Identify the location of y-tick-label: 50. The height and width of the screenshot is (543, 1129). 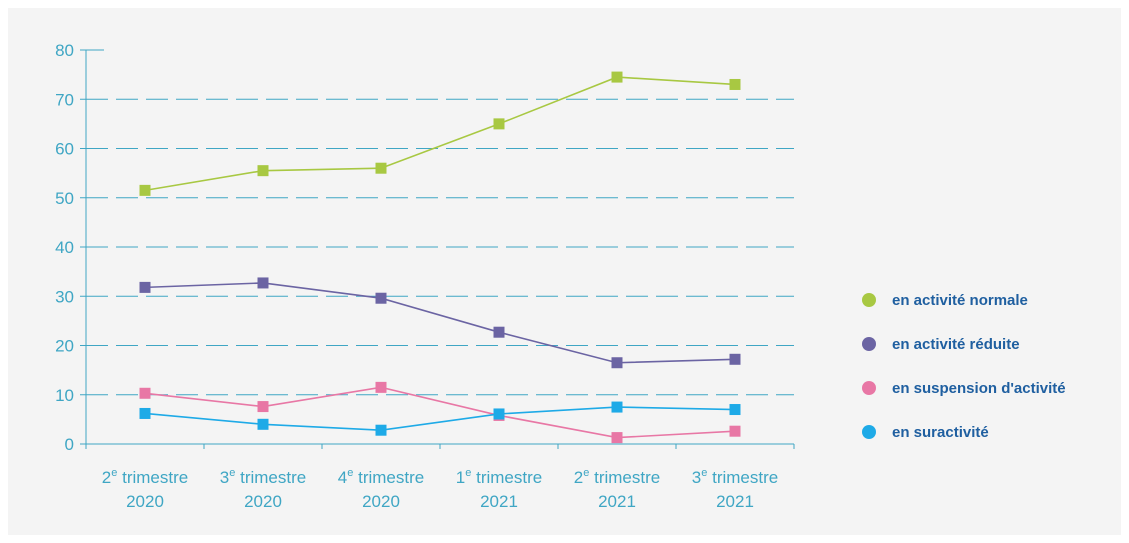
(64, 198).